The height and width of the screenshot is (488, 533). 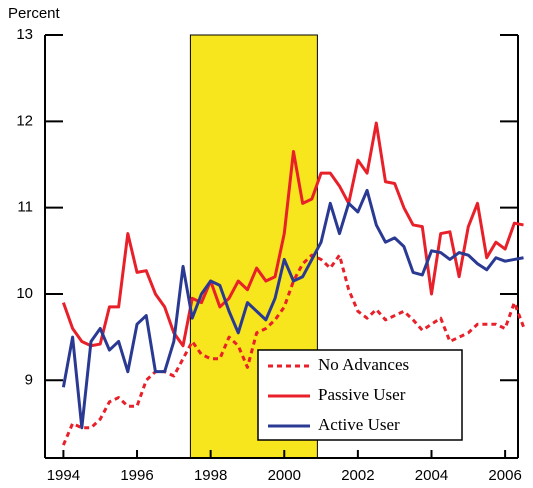 What do you see at coordinates (24, 34) in the screenshot?
I see `y-tick-label: 13` at bounding box center [24, 34].